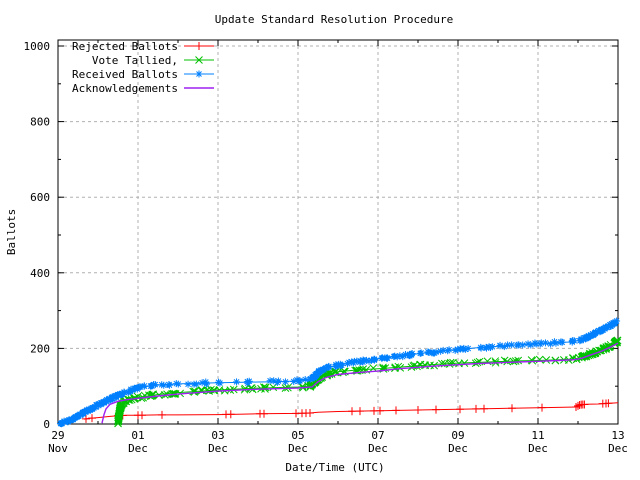 The height and width of the screenshot is (480, 640). What do you see at coordinates (40, 197) in the screenshot?
I see `y-tick-label: 600` at bounding box center [40, 197].